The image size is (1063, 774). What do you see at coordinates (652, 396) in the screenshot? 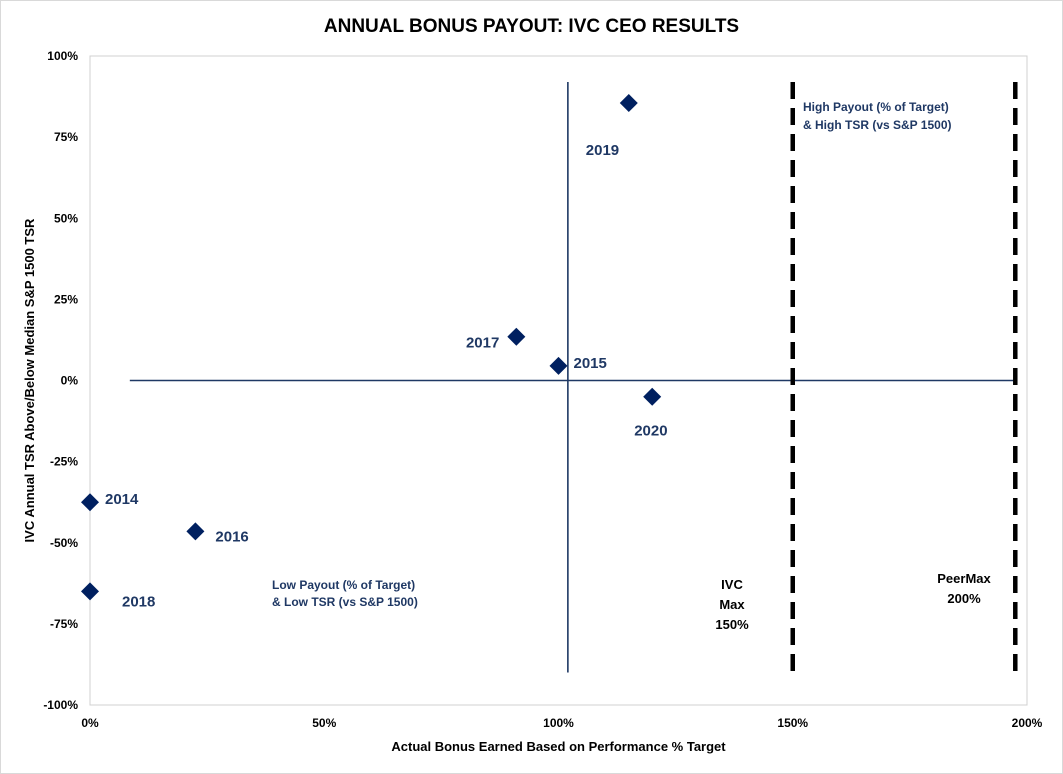
I see `data-point-2020` at bounding box center [652, 396].